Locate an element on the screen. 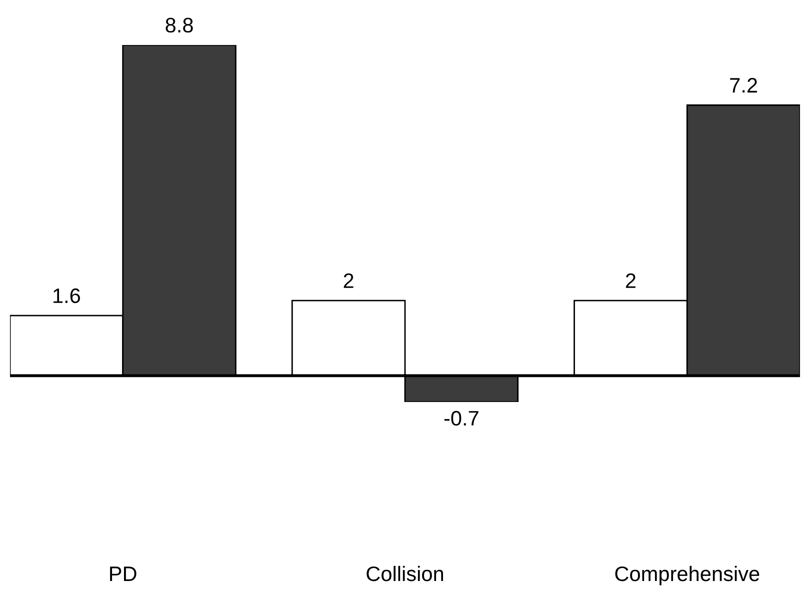 Image resolution: width=801 pixels, height=603 pixels. x-tick-label: Comprehensive is located at coordinates (687, 576).